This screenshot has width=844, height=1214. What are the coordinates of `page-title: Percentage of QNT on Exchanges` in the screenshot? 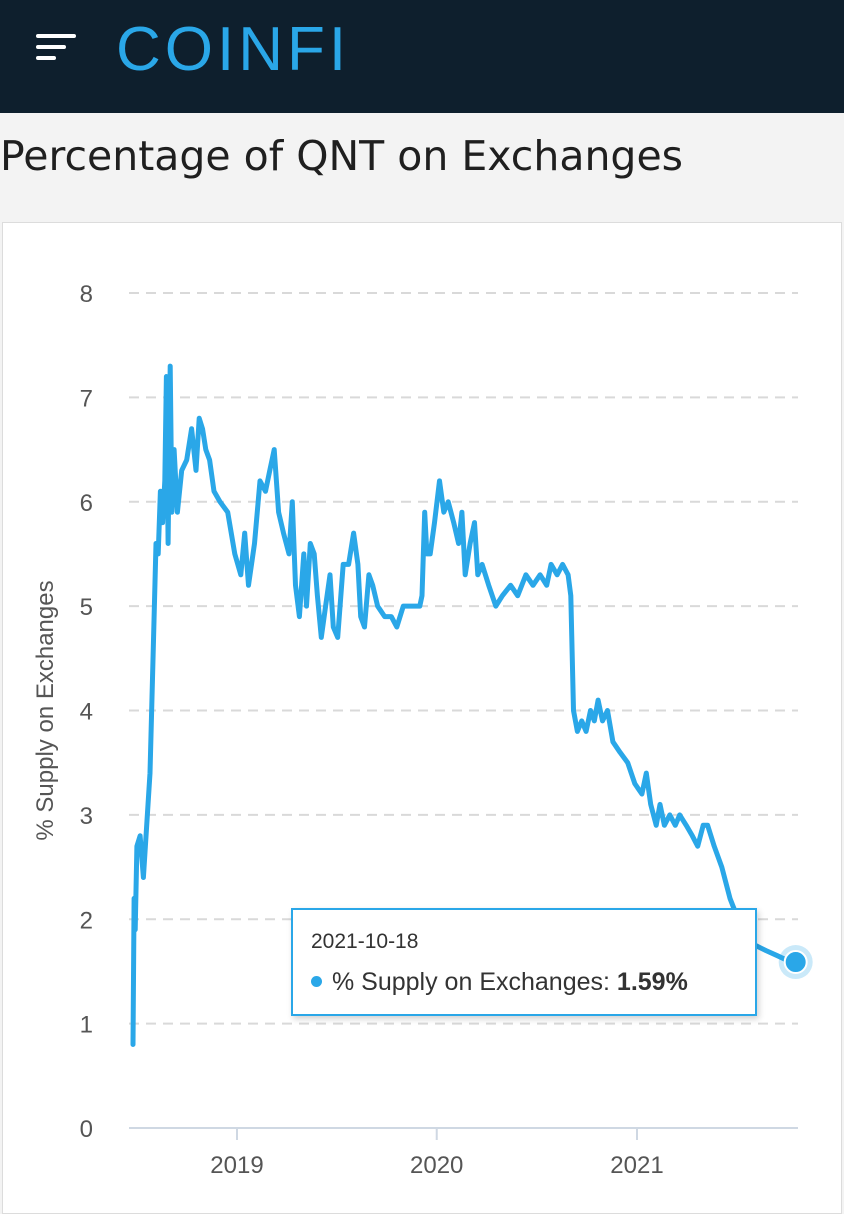 It's located at (342, 156).